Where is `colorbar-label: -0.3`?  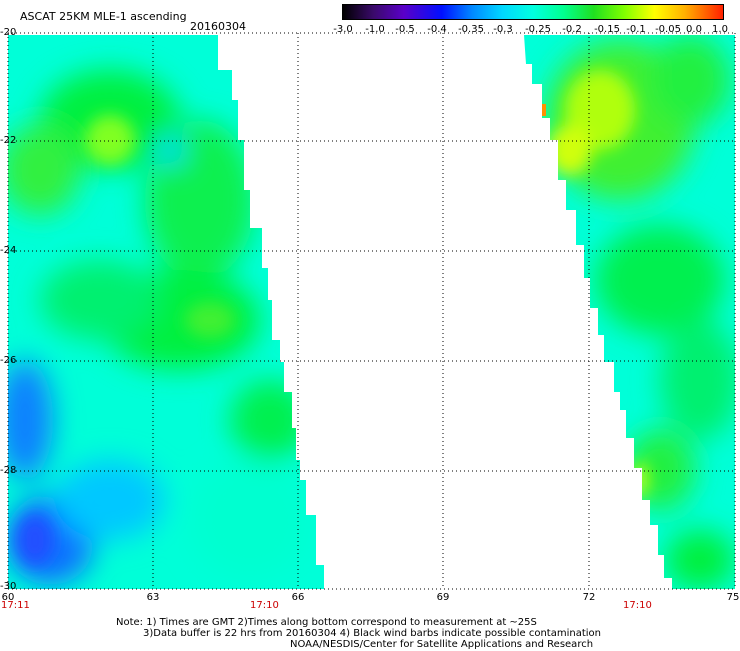
colorbar-label: -0.3 is located at coordinates (503, 29).